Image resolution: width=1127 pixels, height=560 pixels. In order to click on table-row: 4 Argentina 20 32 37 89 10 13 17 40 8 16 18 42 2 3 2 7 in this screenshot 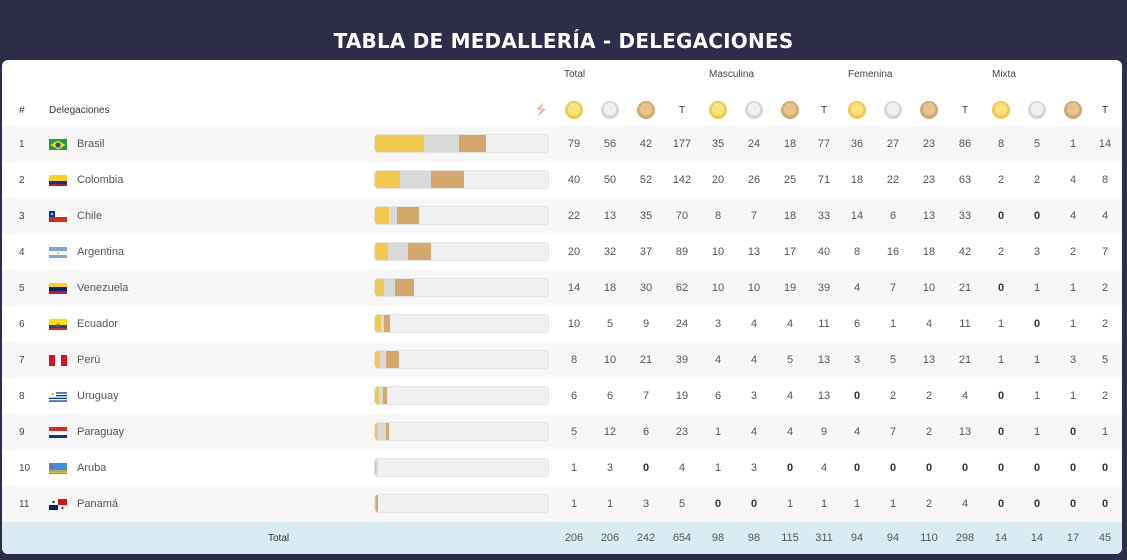, I will do `click(562, 252)`.